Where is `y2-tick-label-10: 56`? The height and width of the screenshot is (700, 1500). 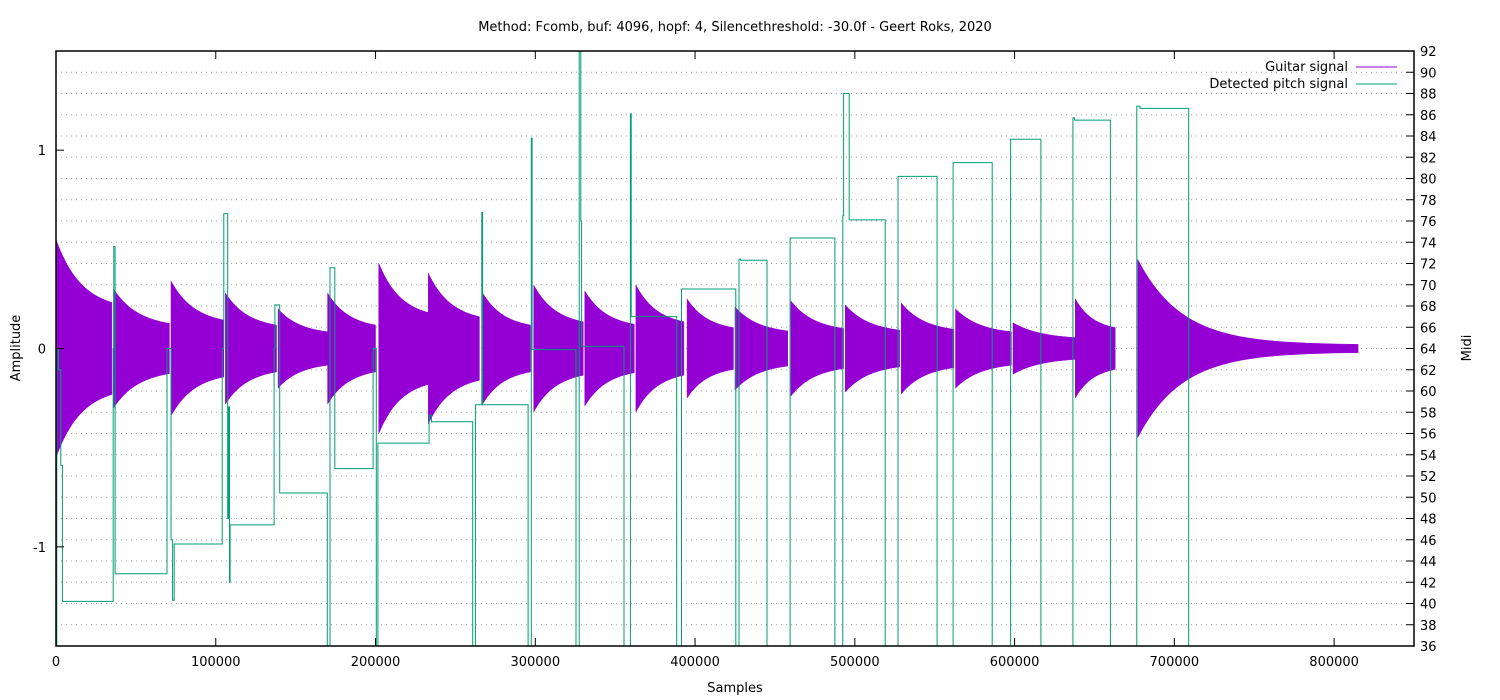
y2-tick-label-10: 56 is located at coordinates (1428, 435).